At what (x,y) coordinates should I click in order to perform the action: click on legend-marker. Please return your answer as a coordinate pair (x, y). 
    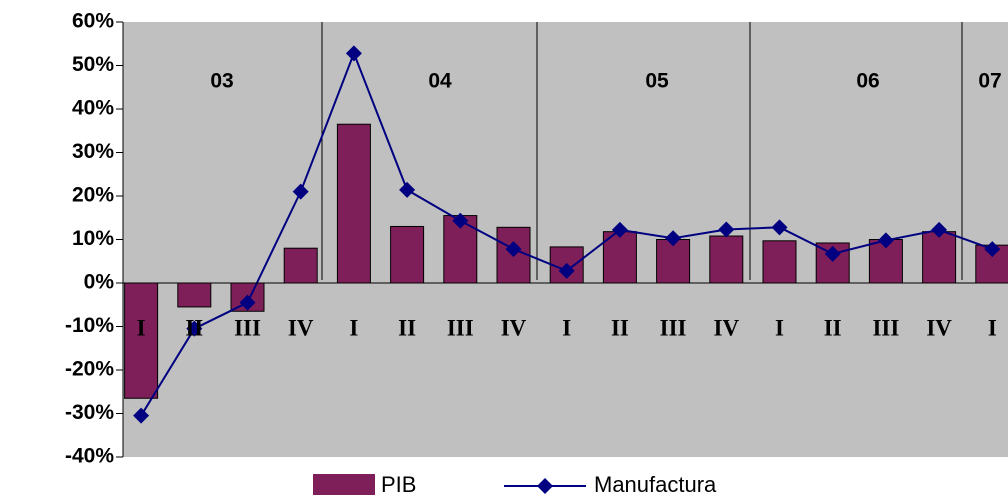
    Looking at the image, I should click on (545, 486).